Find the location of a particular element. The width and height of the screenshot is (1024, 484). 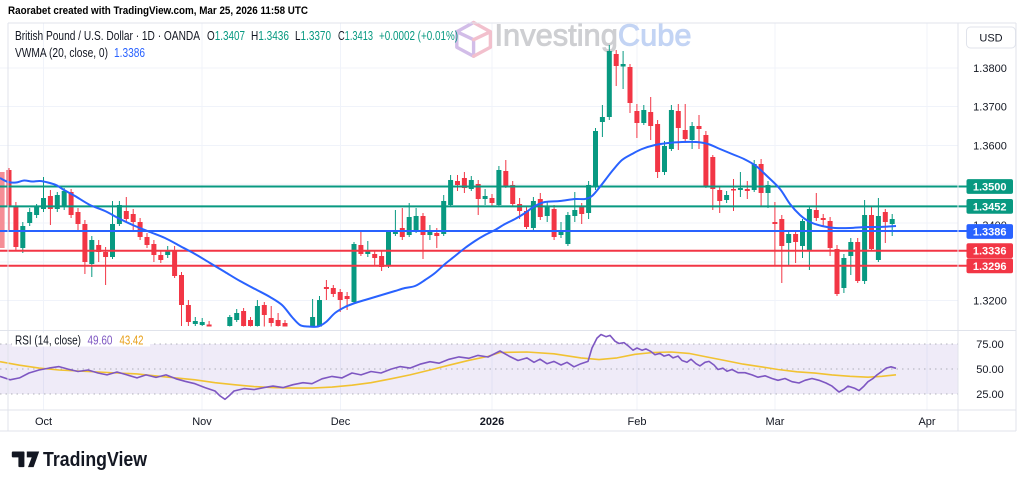

svg-text:British Pound / U.S. Dollar ·: British Pound / U.S. Dollar · 1D · OANDA is located at coordinates (107, 35).